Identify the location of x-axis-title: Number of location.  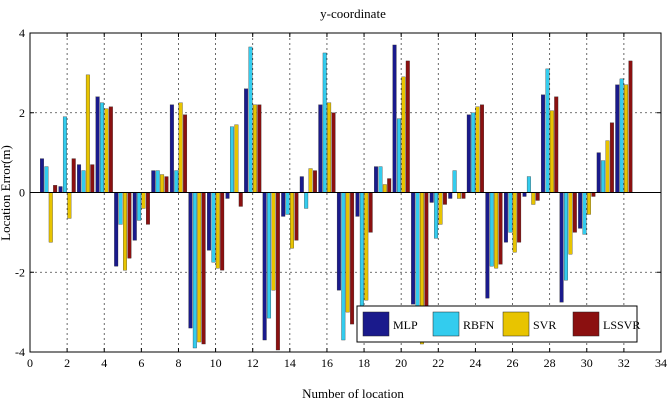
(353, 393).